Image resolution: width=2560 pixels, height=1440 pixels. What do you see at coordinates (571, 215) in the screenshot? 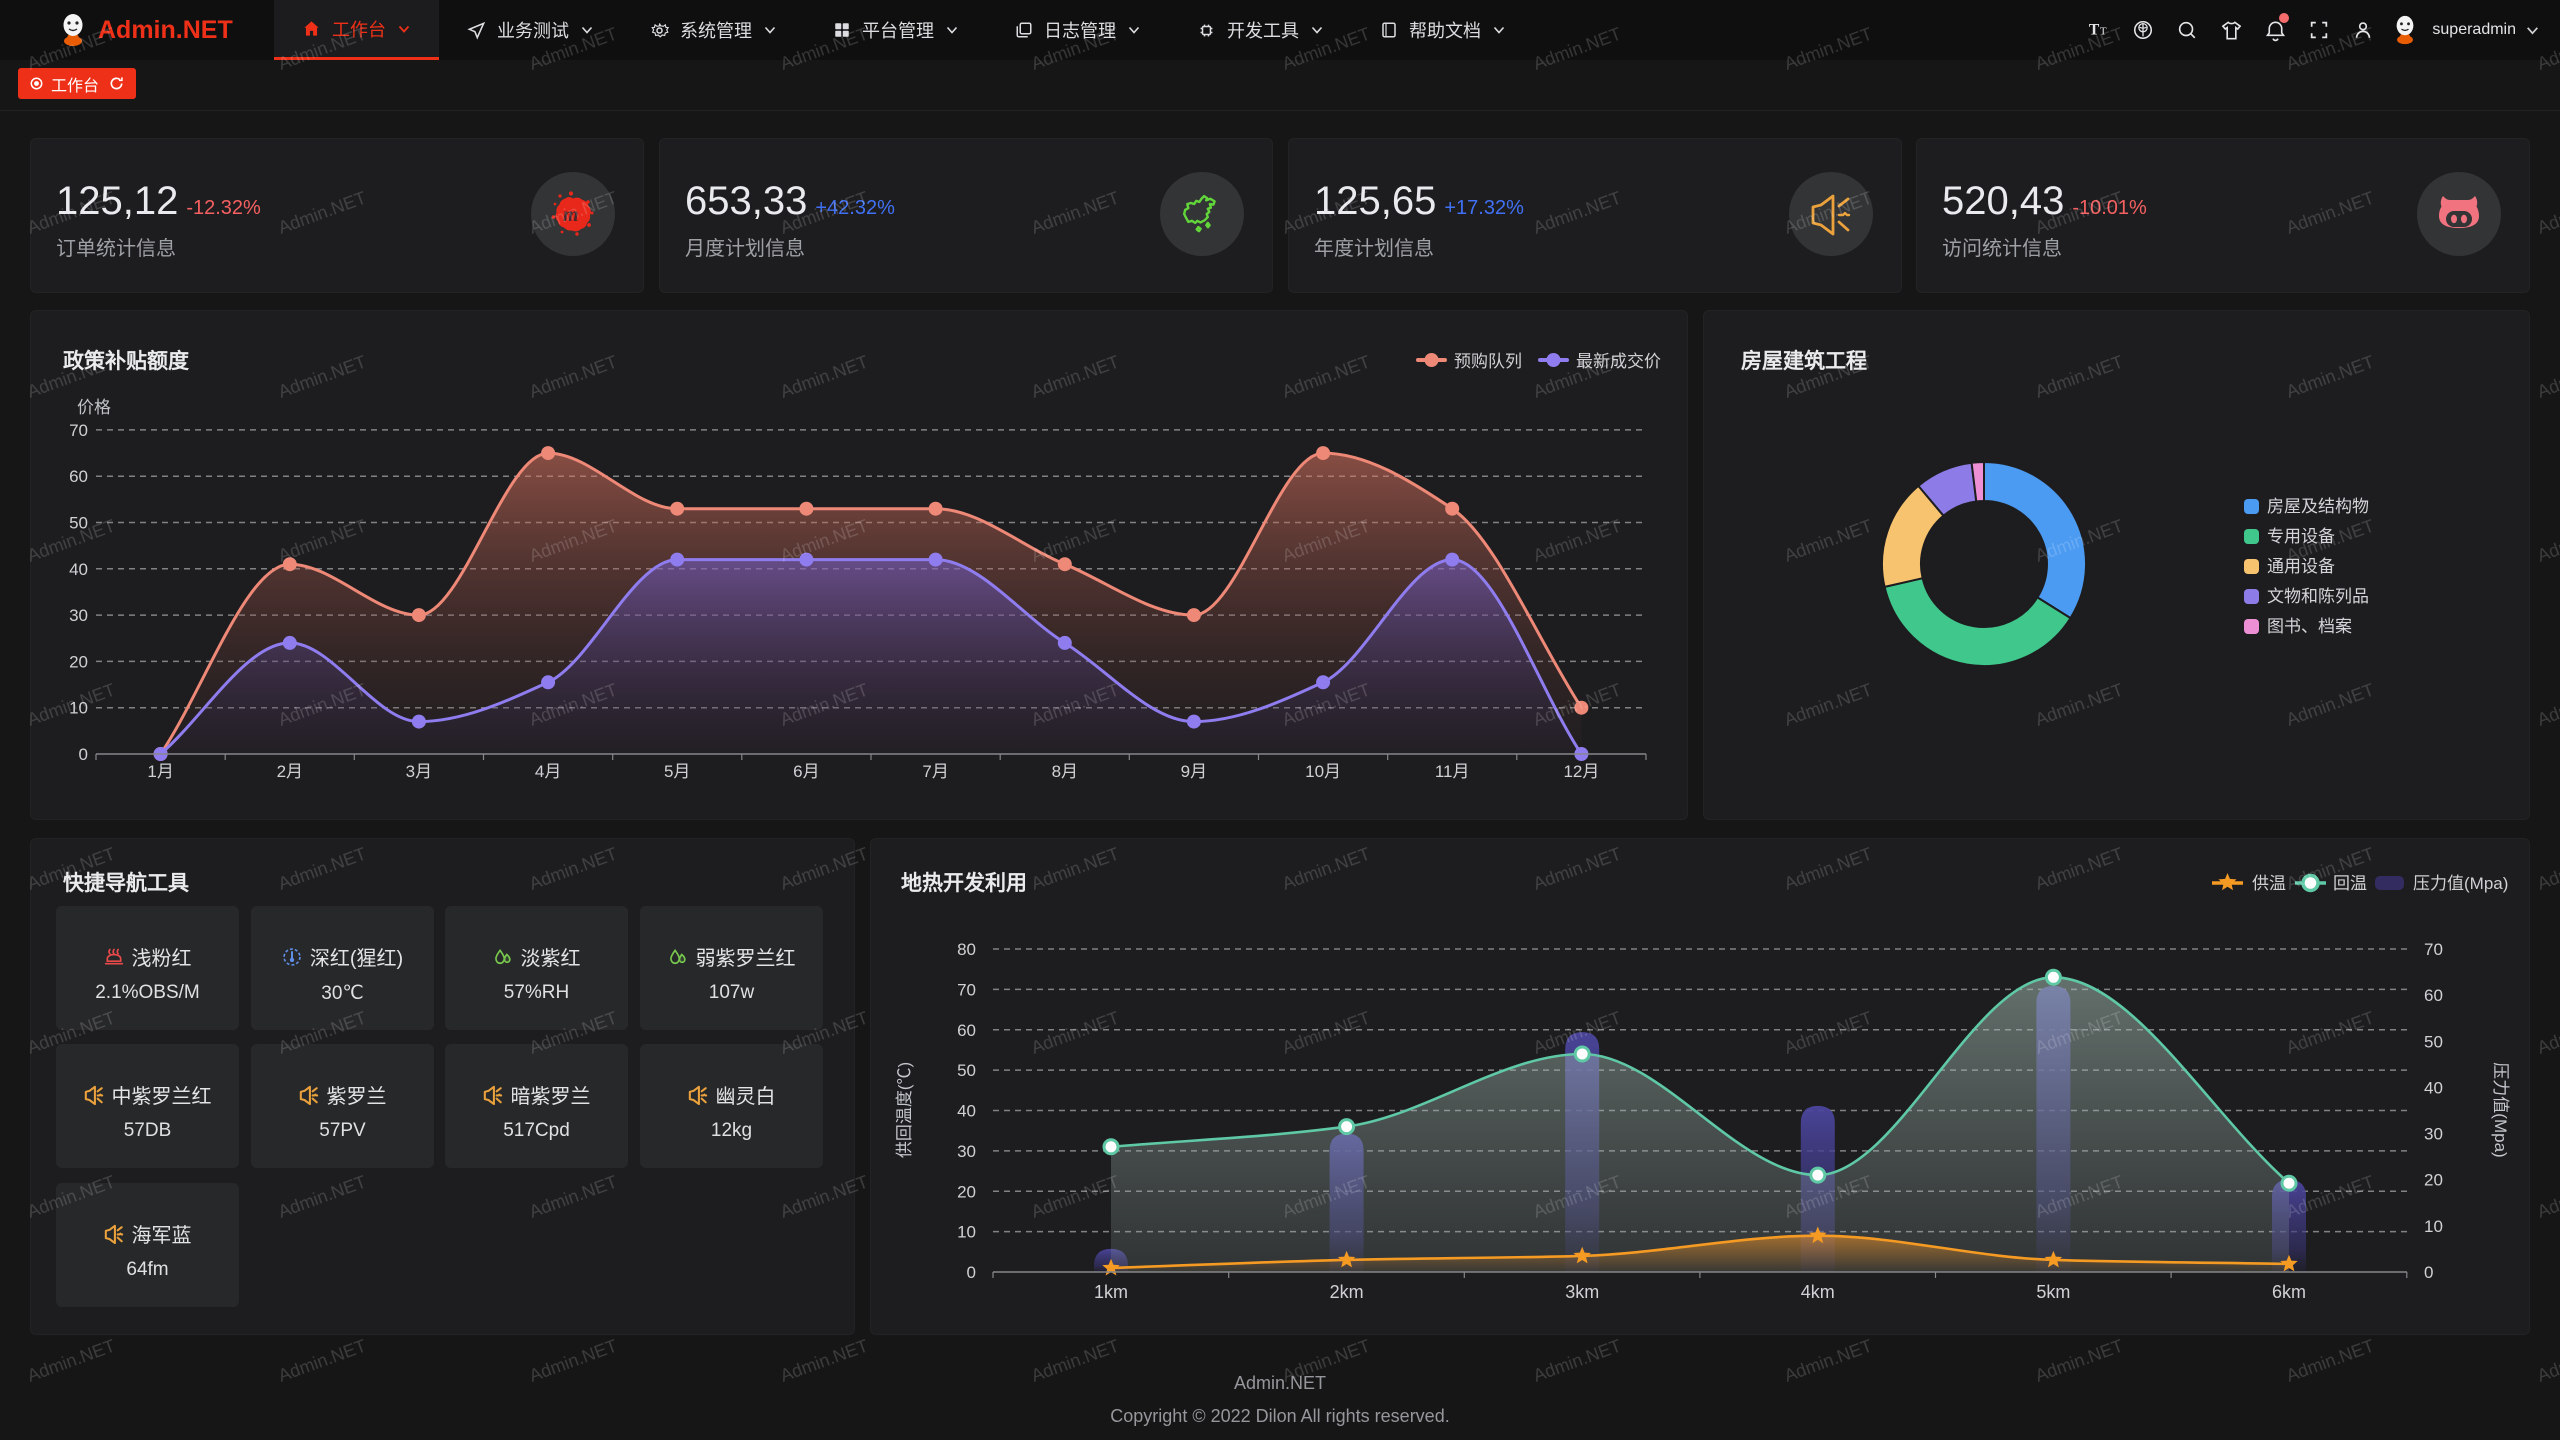
I see `svg-text: m` at bounding box center [571, 215].